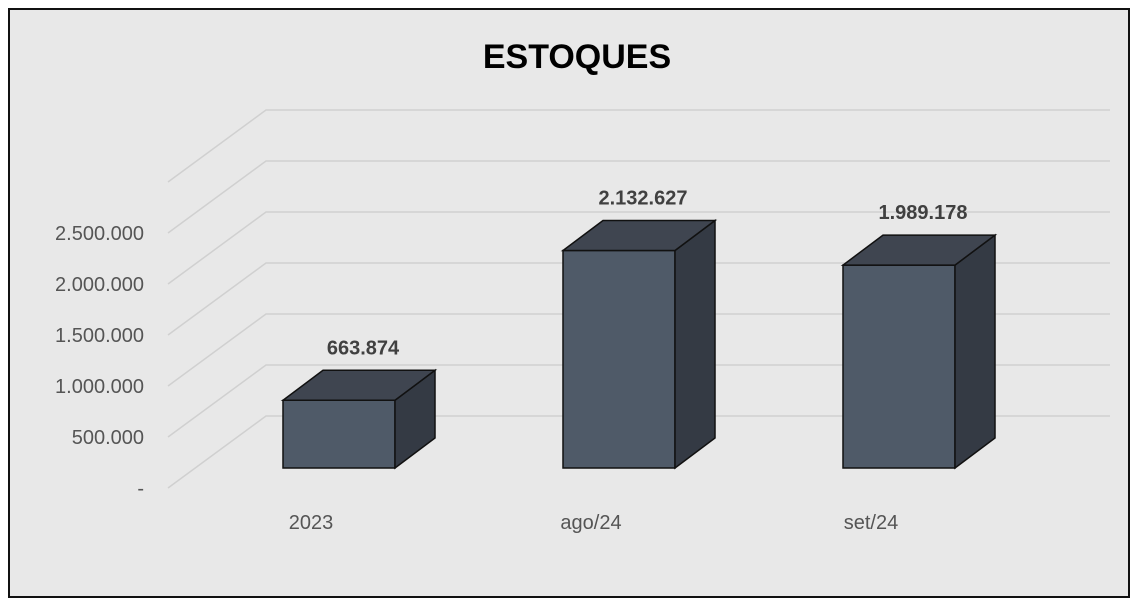  What do you see at coordinates (99, 285) in the screenshot?
I see `y-tick-label: 2.000.000` at bounding box center [99, 285].